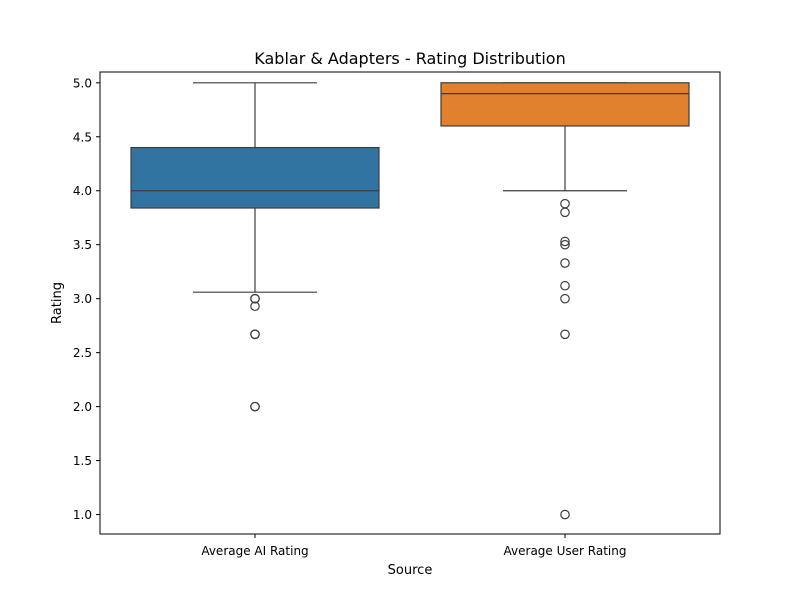 The height and width of the screenshot is (604, 800). Describe the element at coordinates (82, 299) in the screenshot. I see `y-tick-label: 3.0` at that location.